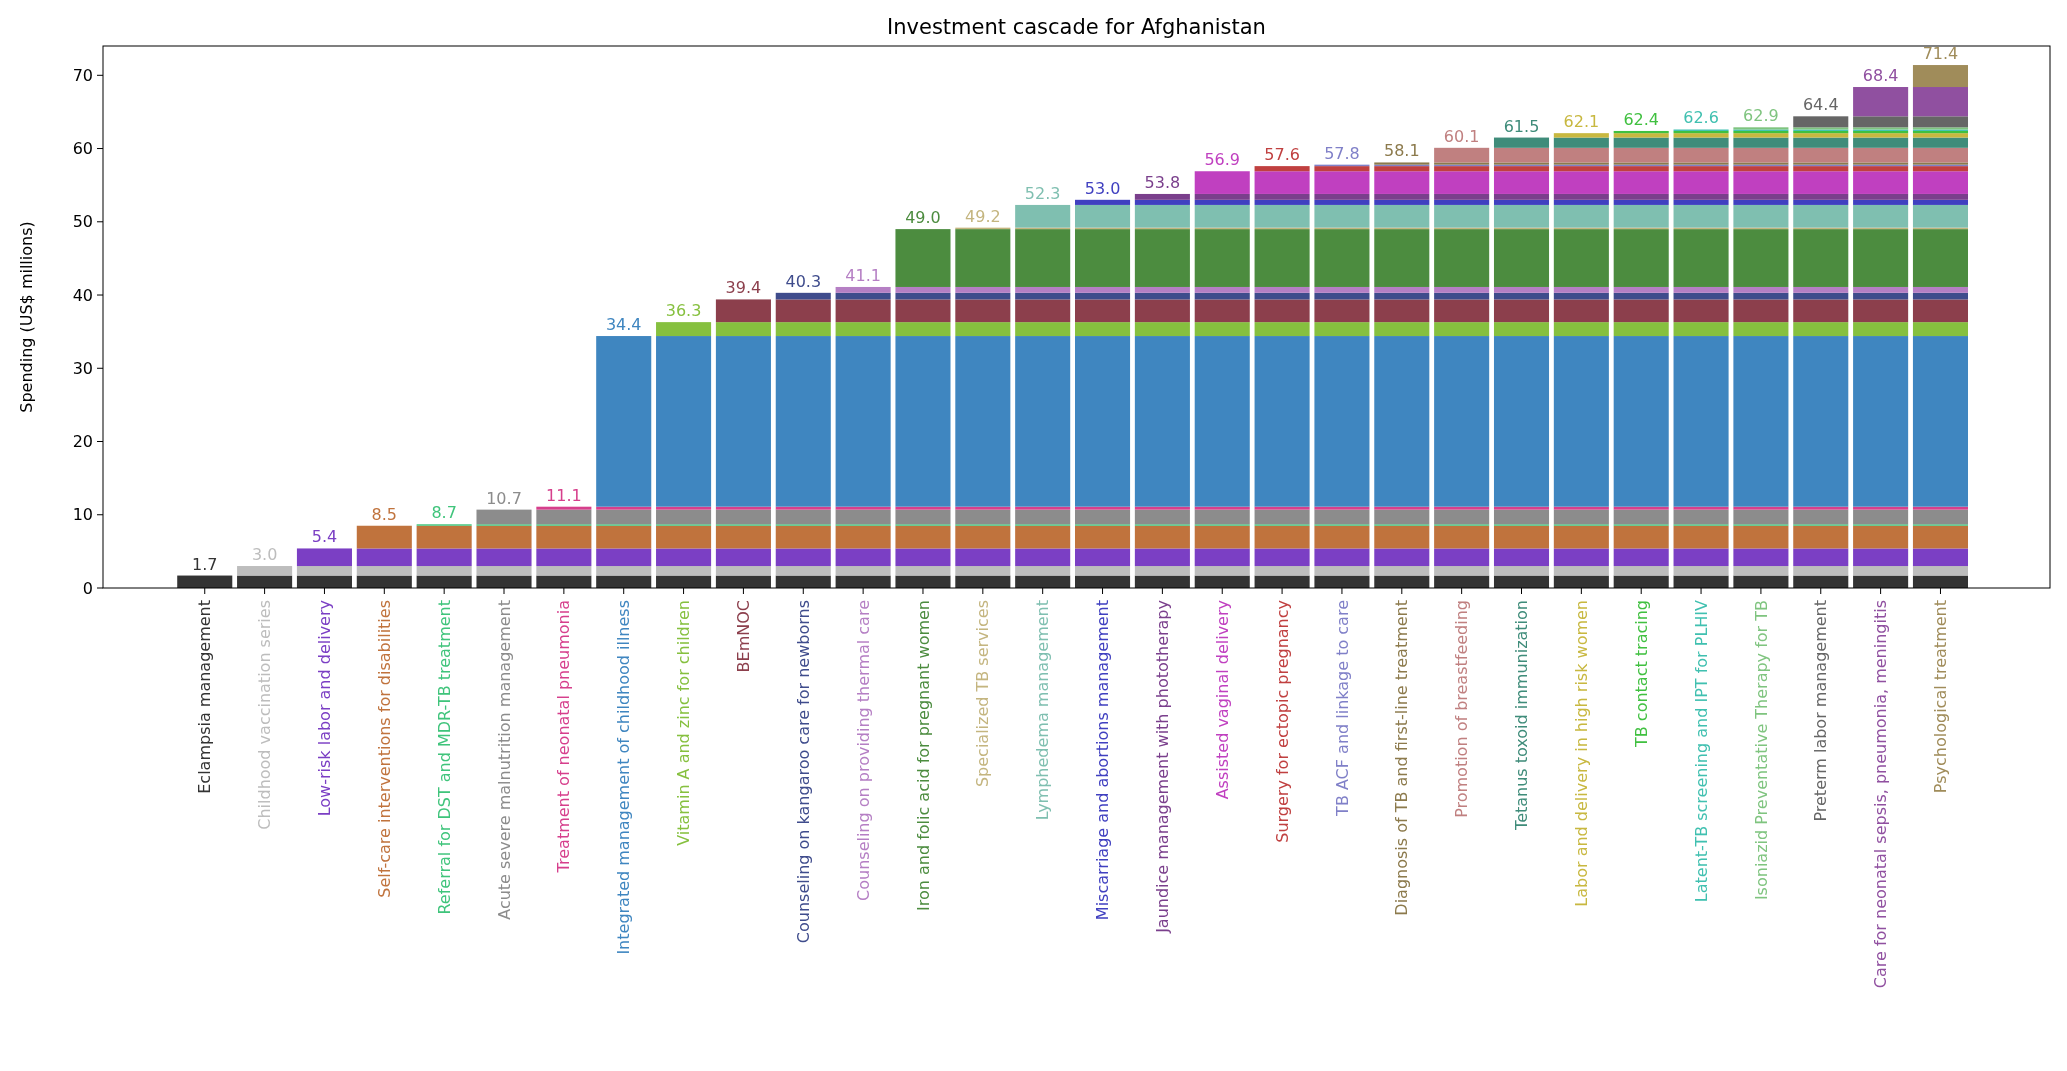 This screenshot has width=2067, height=1071. Describe the element at coordinates (205, 697) in the screenshot. I see `x-tick-label: Eclampsia management` at that location.